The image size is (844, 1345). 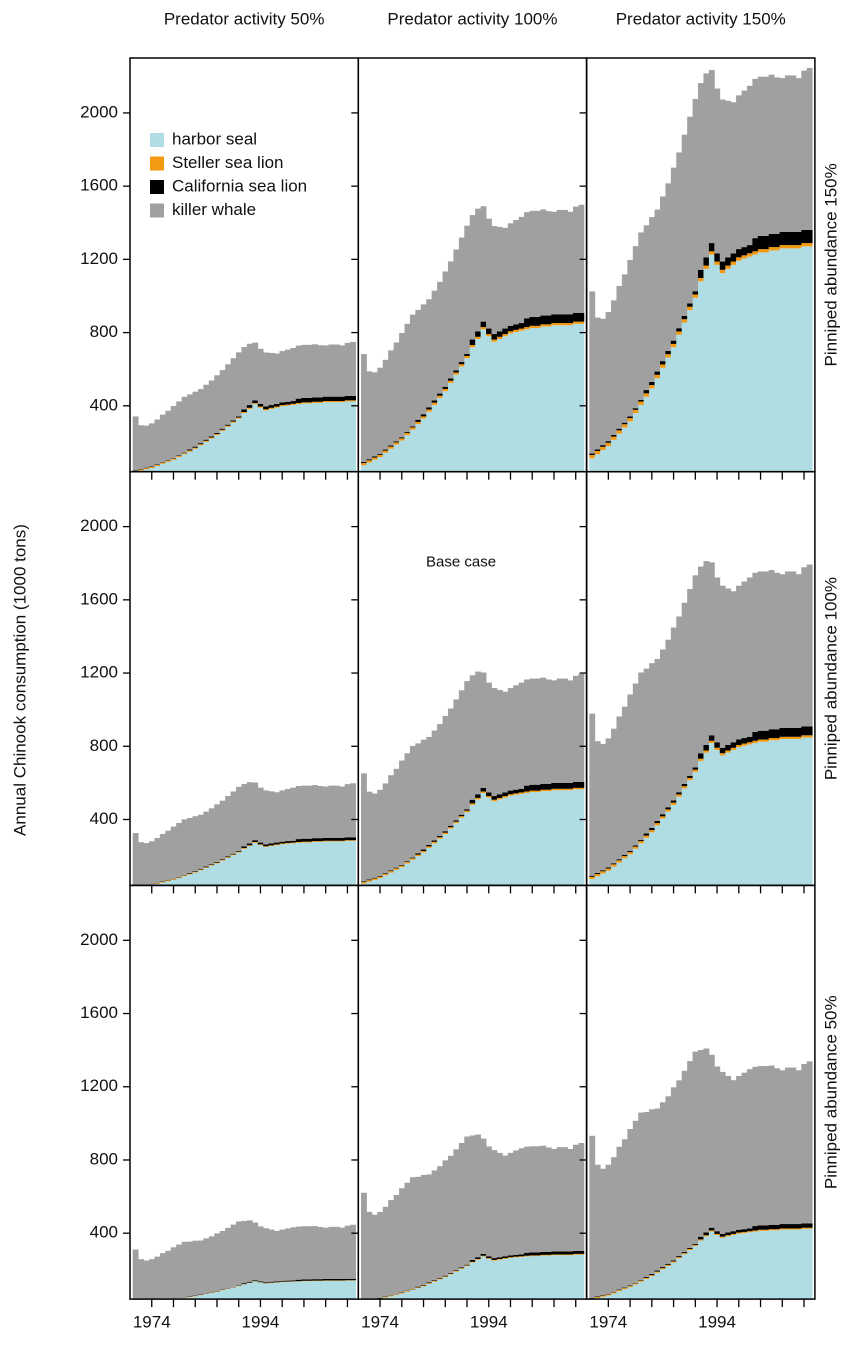 I want to click on column-title: Predator activity 50%, so click(x=244, y=18).